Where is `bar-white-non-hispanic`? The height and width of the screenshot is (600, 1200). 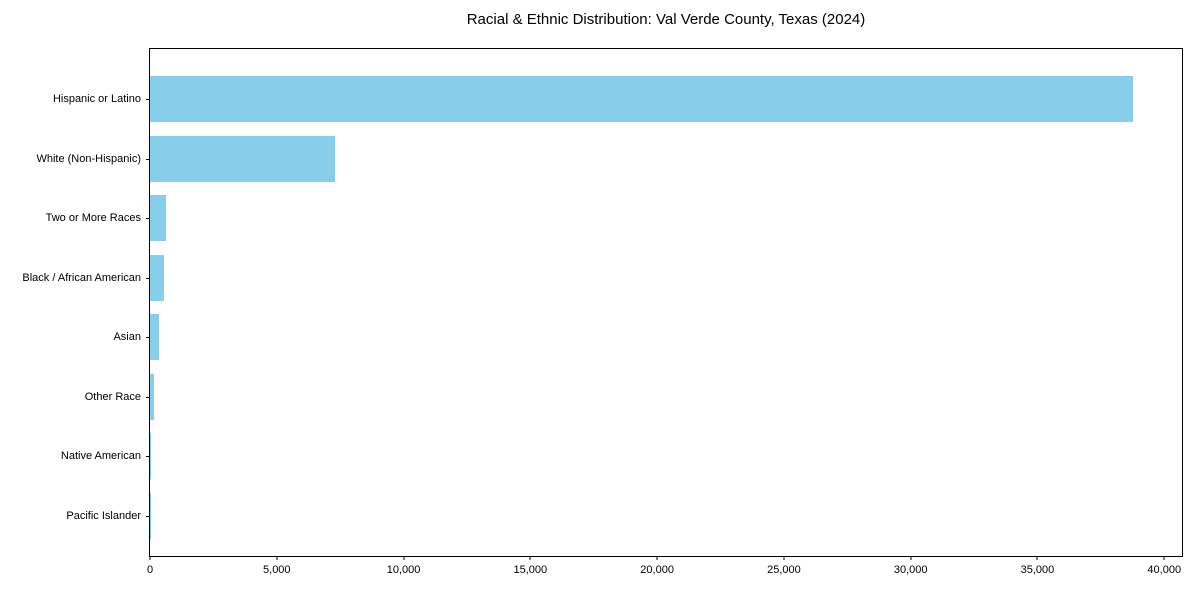
bar-white-non-hispanic is located at coordinates (243, 158).